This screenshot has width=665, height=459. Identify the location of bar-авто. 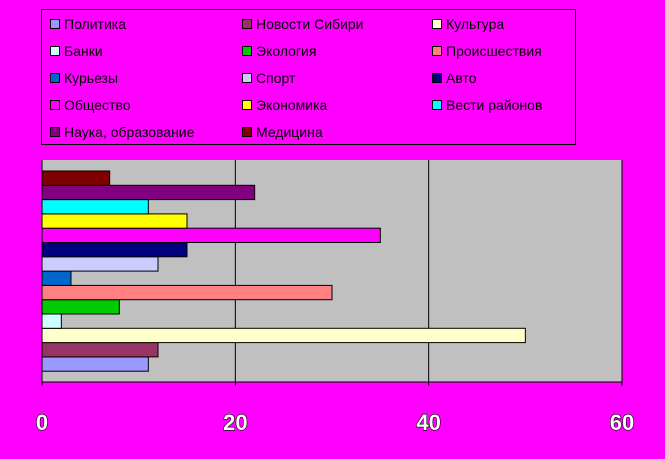
(114, 250).